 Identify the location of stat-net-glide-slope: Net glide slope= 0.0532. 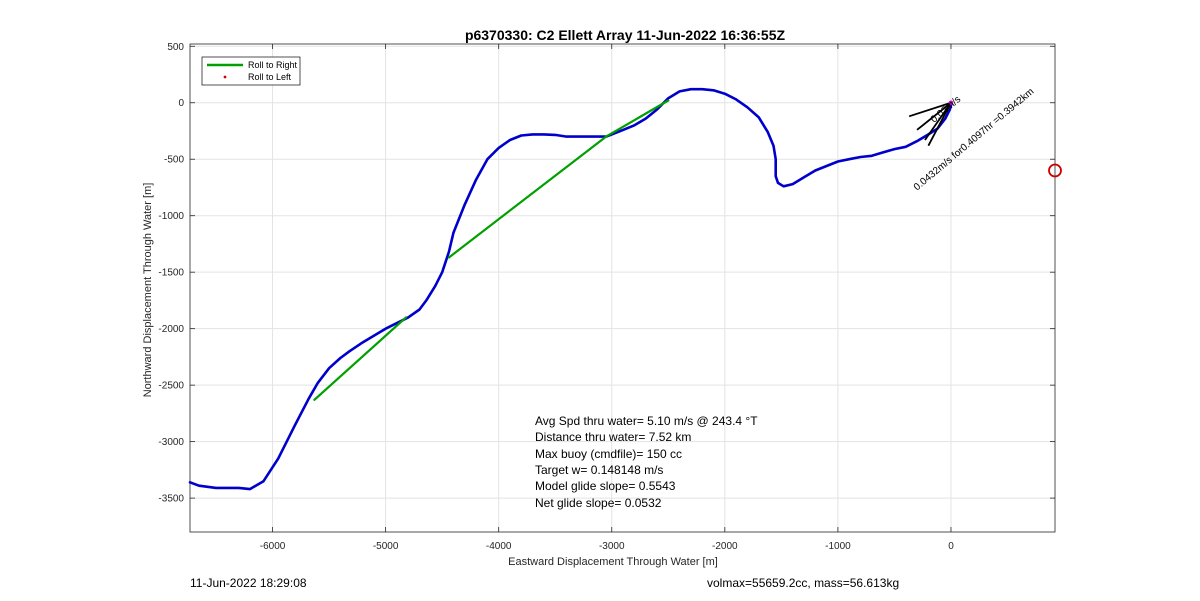
(598, 503).